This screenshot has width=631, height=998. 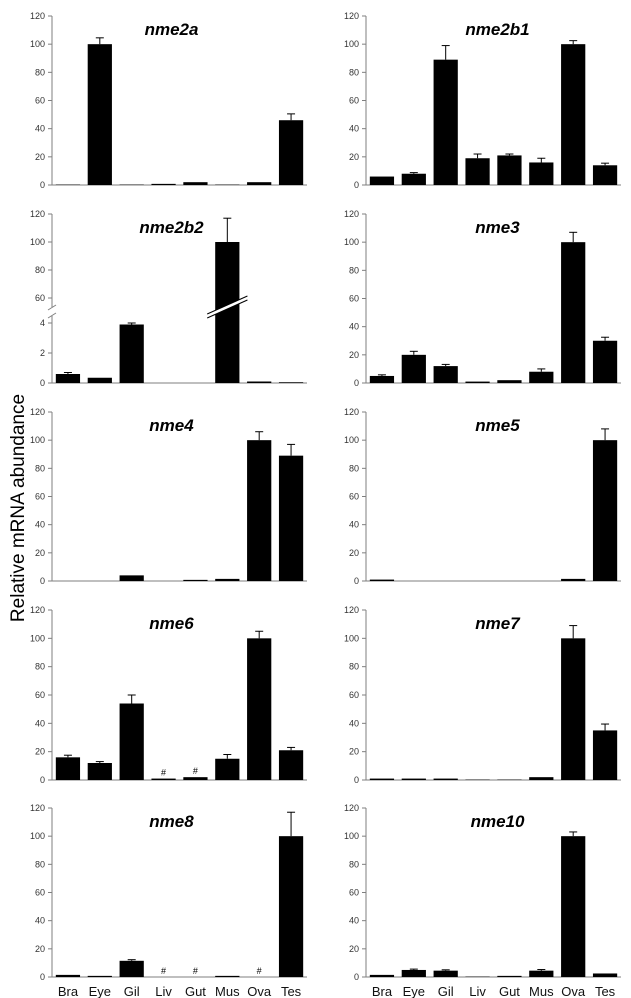 I want to click on chart-panel-nme7: 0 20 40 60 80 100 120 nme7, so click(x=482, y=695).